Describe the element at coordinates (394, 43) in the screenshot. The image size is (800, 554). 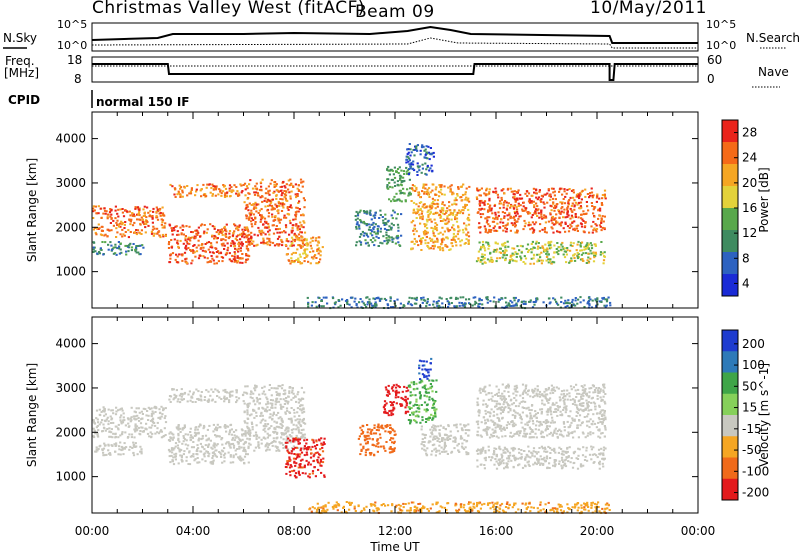
I see `nsearch-line` at that location.